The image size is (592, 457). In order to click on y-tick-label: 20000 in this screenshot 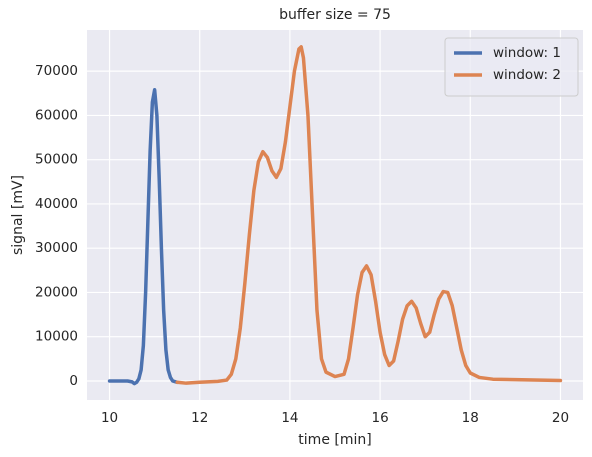, I will do `click(56, 292)`.